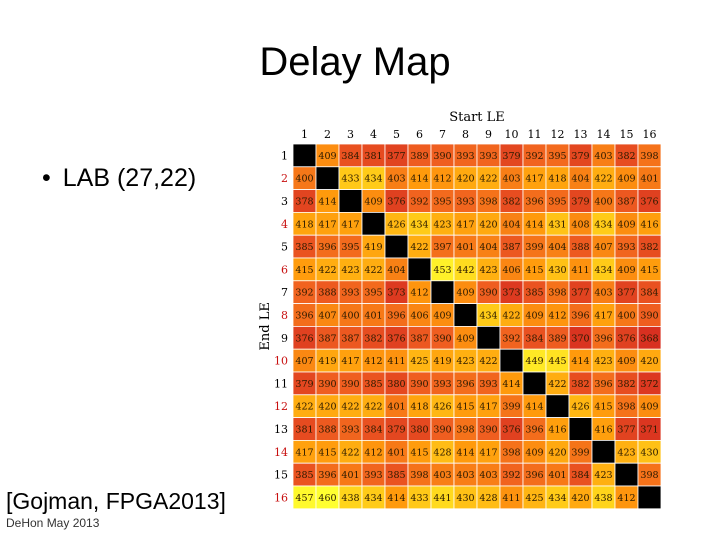  I want to click on cell-value: 395, so click(350, 247).